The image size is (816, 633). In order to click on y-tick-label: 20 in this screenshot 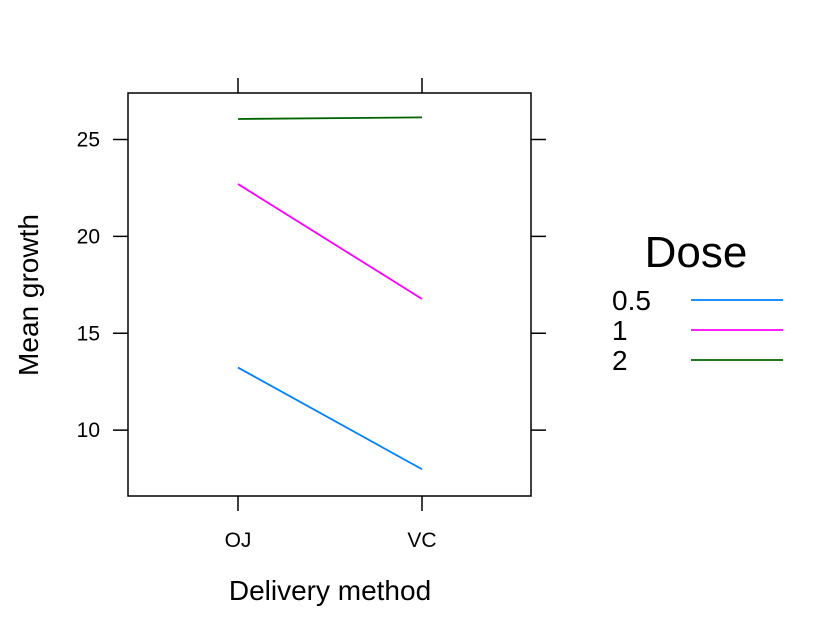, I will do `click(88, 236)`.